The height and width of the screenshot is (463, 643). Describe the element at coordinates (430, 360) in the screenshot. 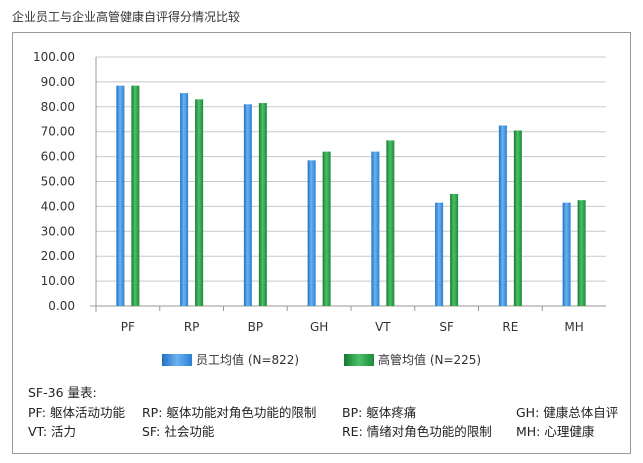

I see `legend-label-executive: 高管均值 (N=225)` at that location.